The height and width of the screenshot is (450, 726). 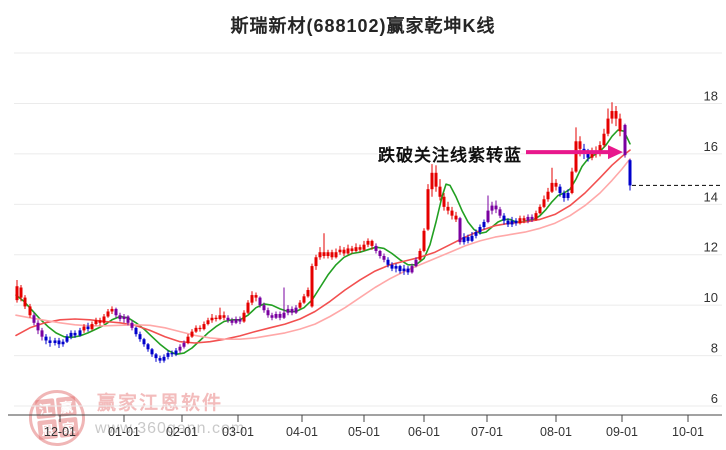 I want to click on x-axis-label: 06-01, so click(x=424, y=432).